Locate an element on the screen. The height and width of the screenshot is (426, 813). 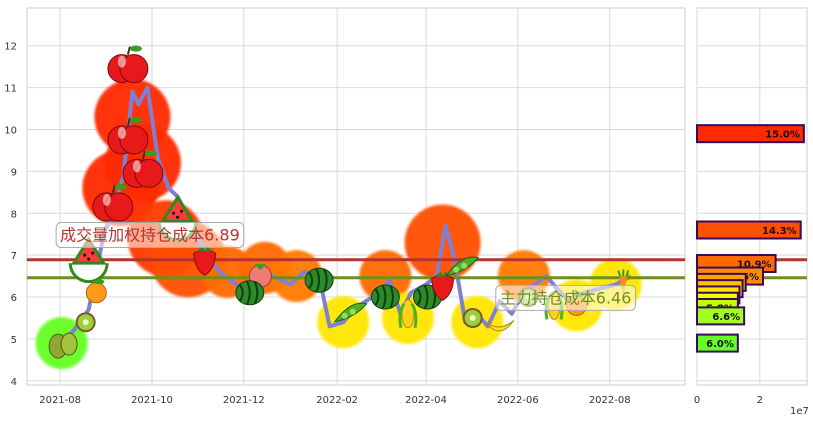
distribution-bar-label: 6.0% is located at coordinates (720, 344).